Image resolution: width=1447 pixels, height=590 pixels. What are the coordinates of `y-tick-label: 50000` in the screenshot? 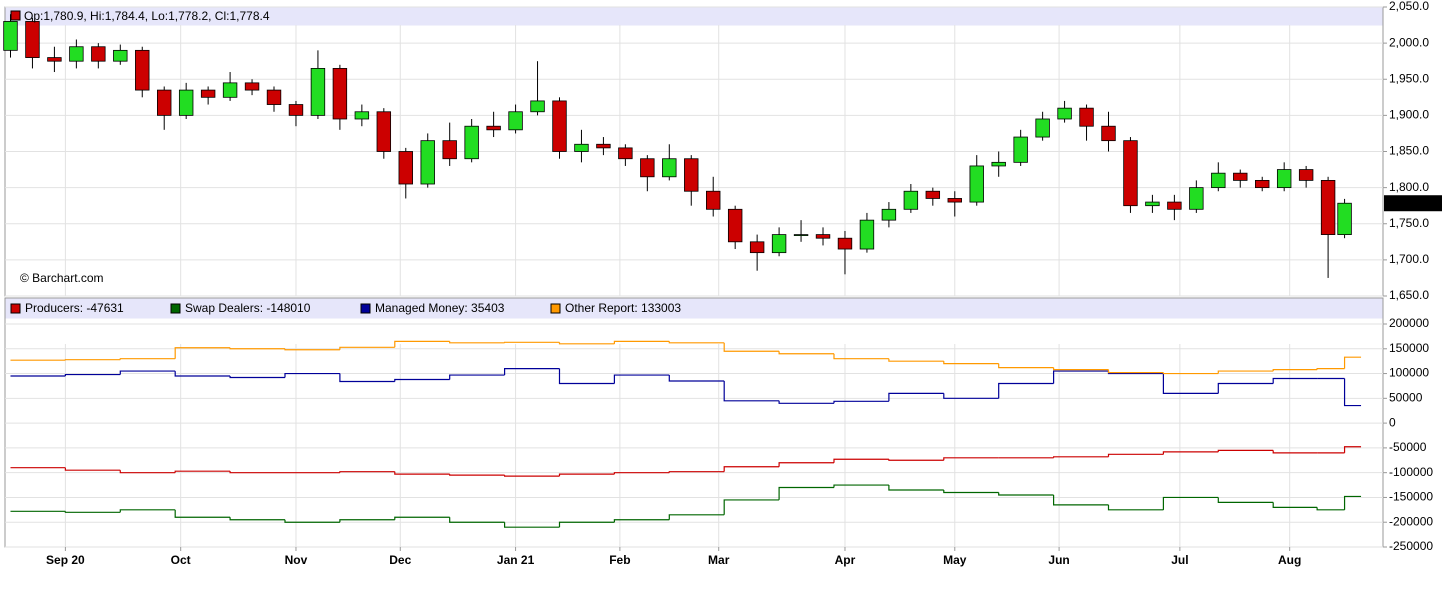 It's located at (1406, 398).